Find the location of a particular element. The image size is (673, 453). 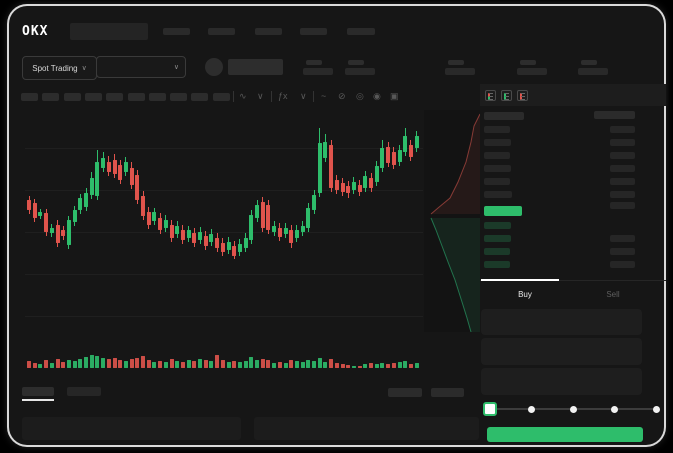

coin-avatar is located at coordinates (214, 67).